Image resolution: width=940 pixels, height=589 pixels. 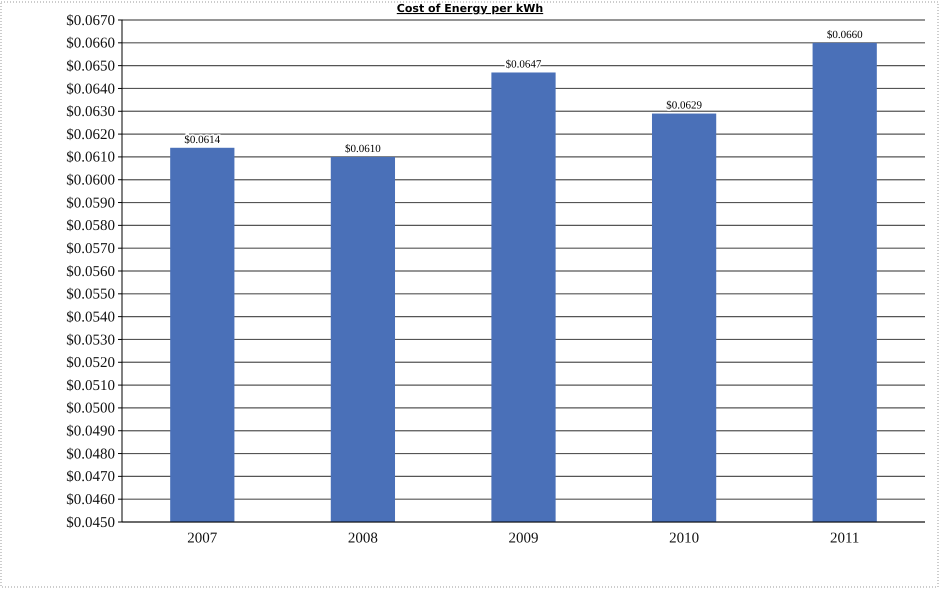 I want to click on y-tick-label: $0.0650, so click(x=90, y=66).